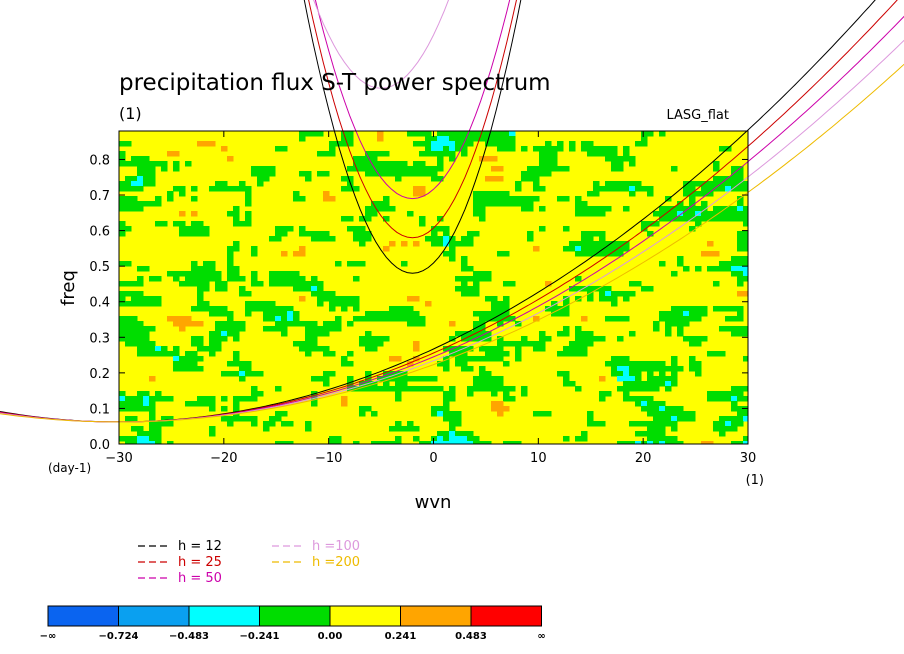 The height and width of the screenshot is (654, 904). What do you see at coordinates (433, 502) in the screenshot?
I see `x-axis-label: wvn` at bounding box center [433, 502].